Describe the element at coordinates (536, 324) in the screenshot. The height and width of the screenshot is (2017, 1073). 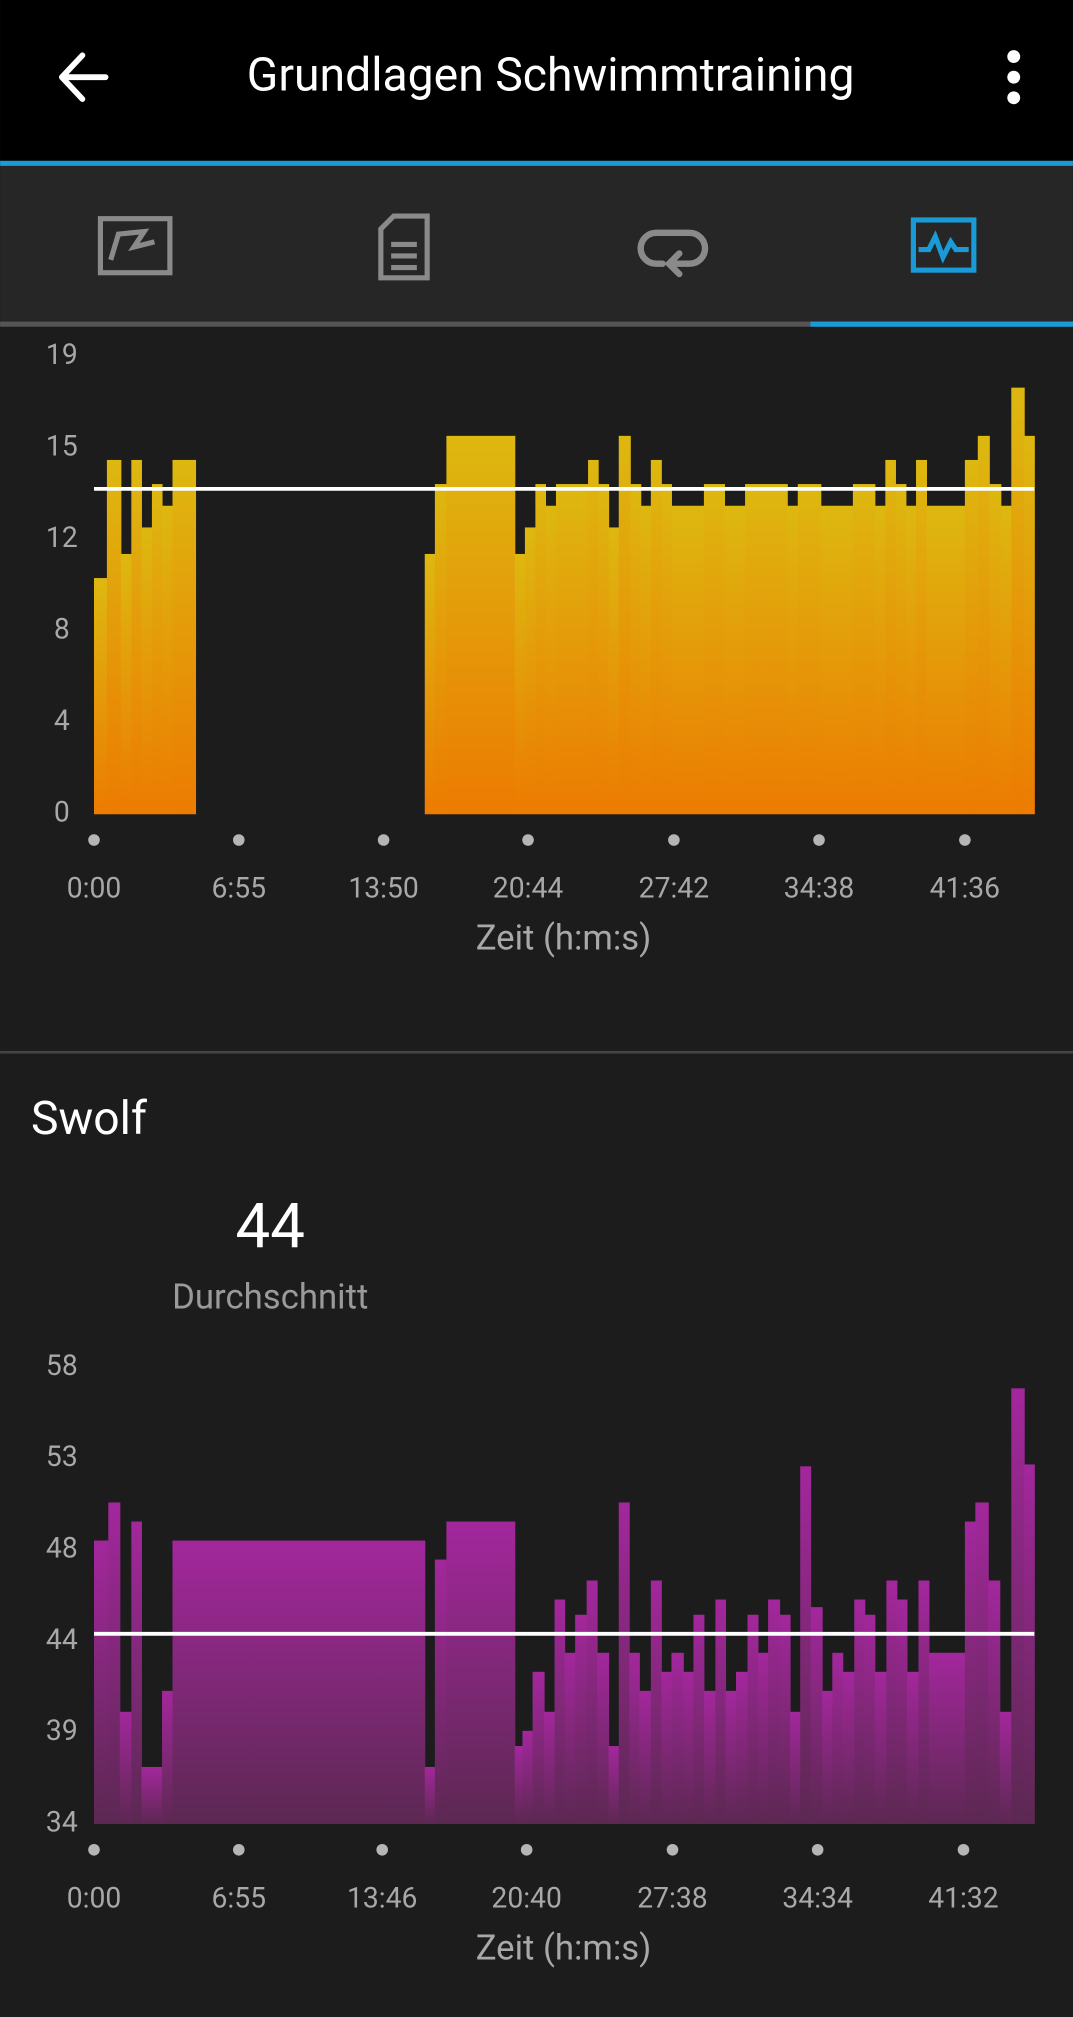
I see `tab-track` at that location.